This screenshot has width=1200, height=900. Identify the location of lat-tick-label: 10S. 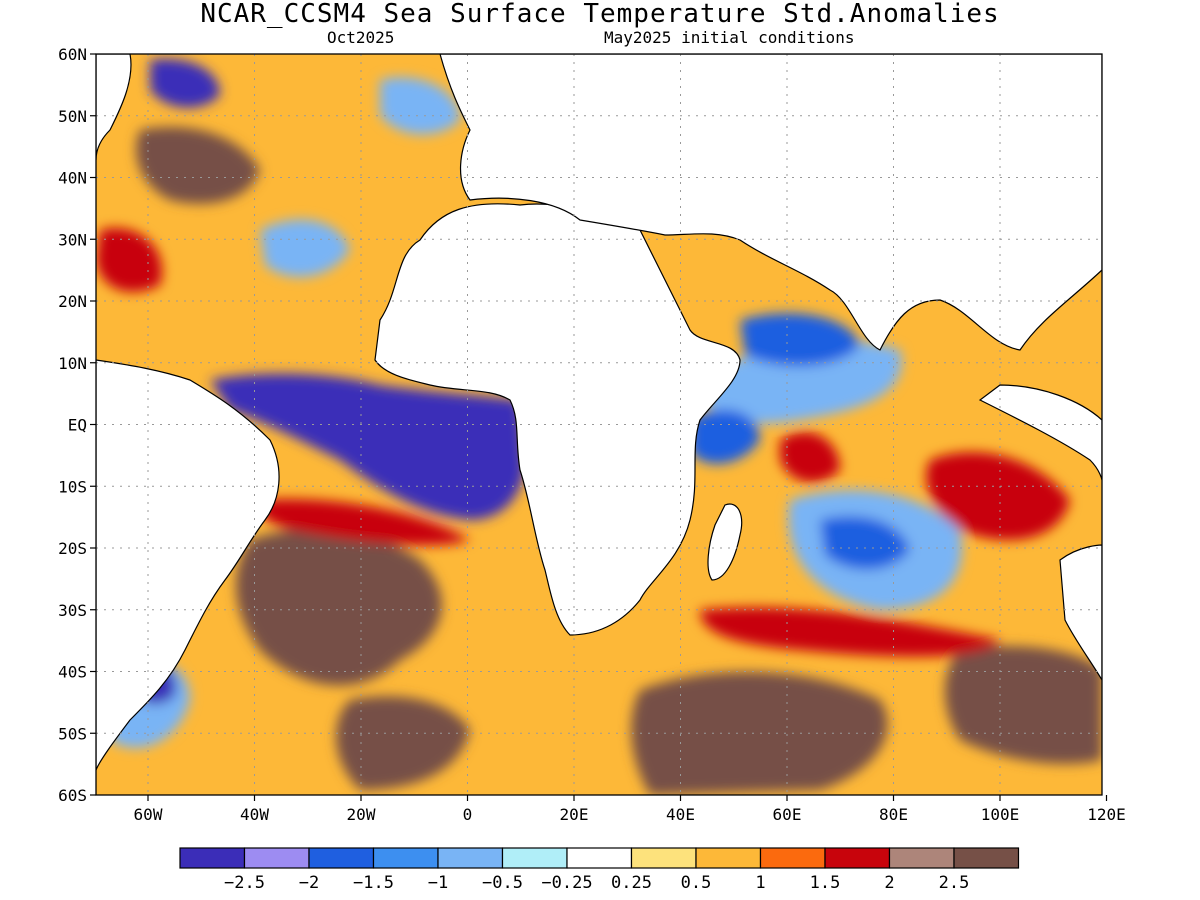
(72, 486).